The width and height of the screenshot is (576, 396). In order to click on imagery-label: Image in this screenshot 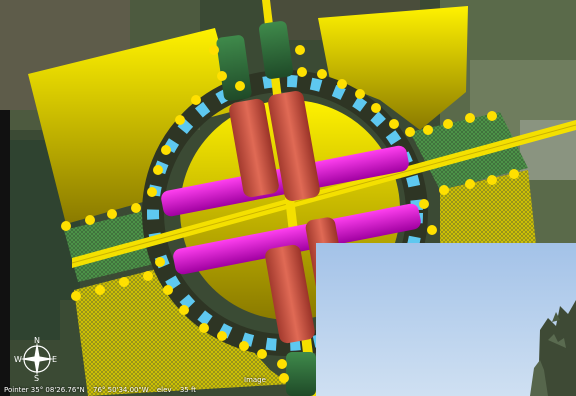, I will do `click(255, 380)`.